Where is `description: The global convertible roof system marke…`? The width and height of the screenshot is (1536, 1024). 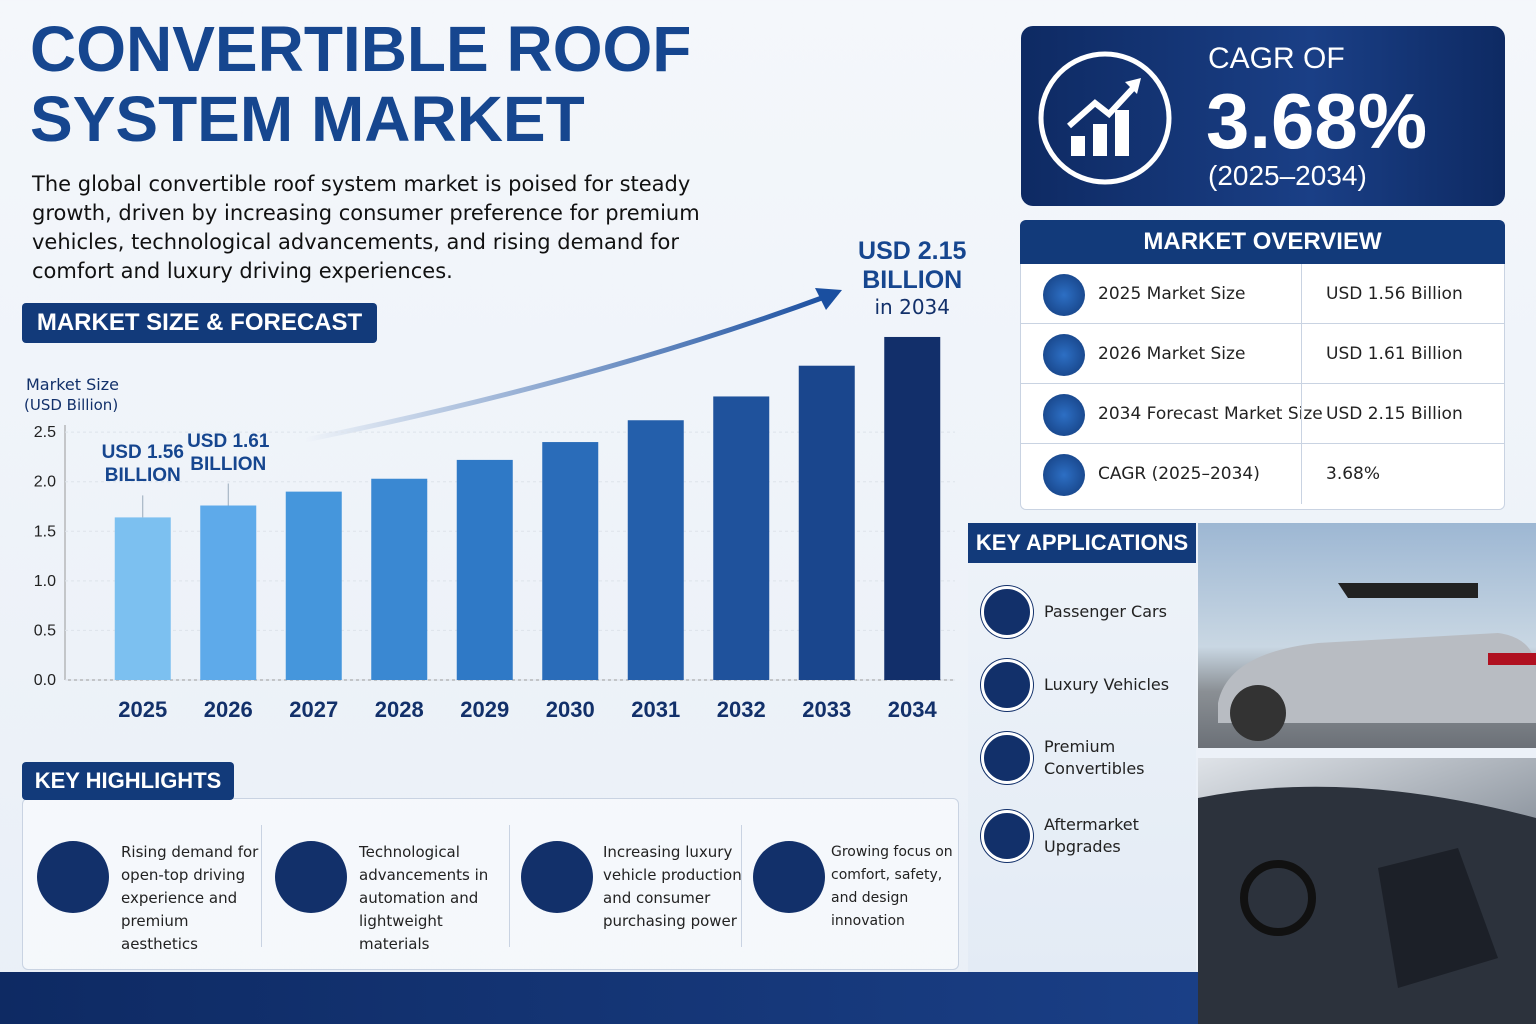
description: The global convertible roof system marke… is located at coordinates (366, 227).